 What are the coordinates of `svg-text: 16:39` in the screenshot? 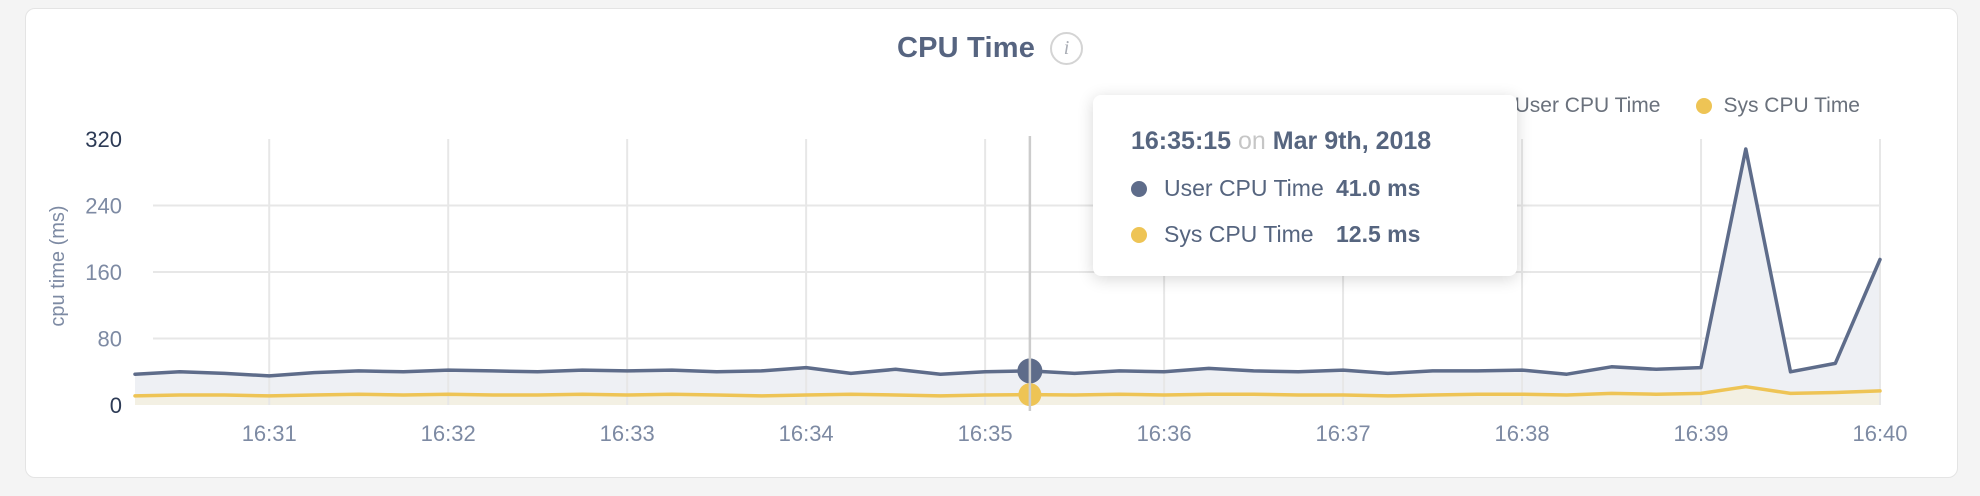 It's located at (1700, 433).